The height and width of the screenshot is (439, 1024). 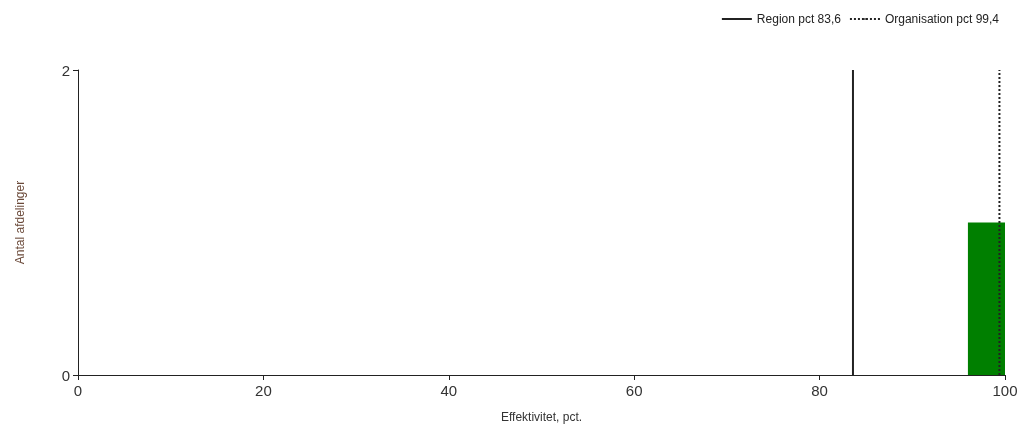 I want to click on y-tick-label: 2, so click(x=65, y=70).